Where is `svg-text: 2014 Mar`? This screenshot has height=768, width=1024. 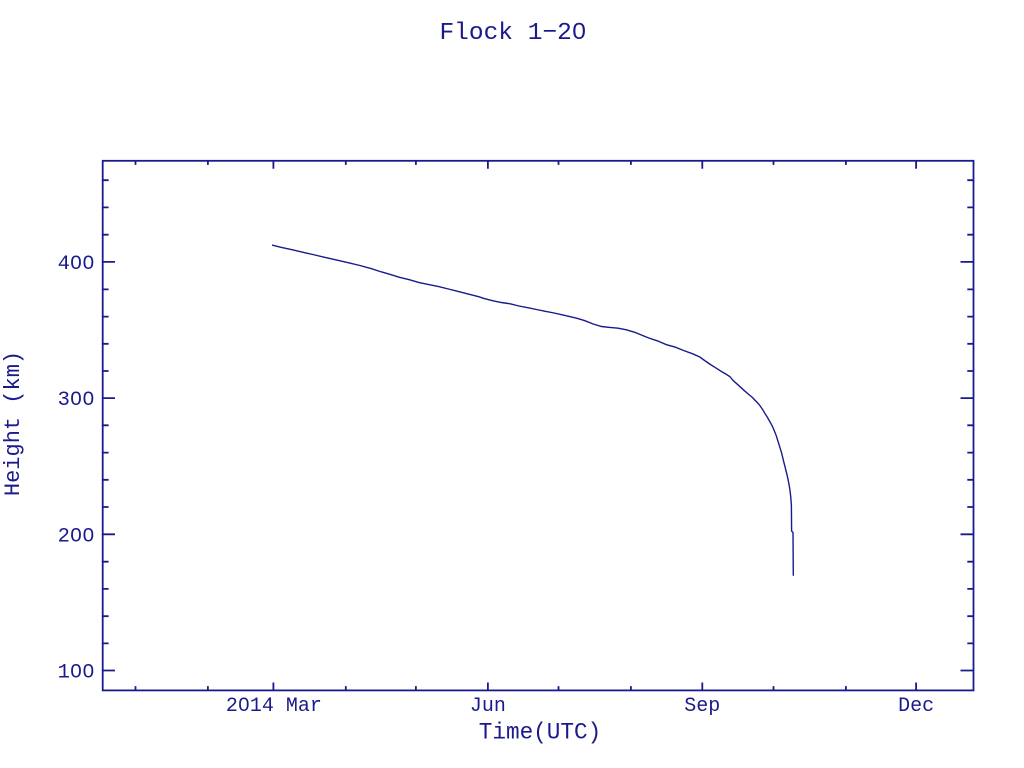
svg-text: 2014 Mar is located at coordinates (274, 706).